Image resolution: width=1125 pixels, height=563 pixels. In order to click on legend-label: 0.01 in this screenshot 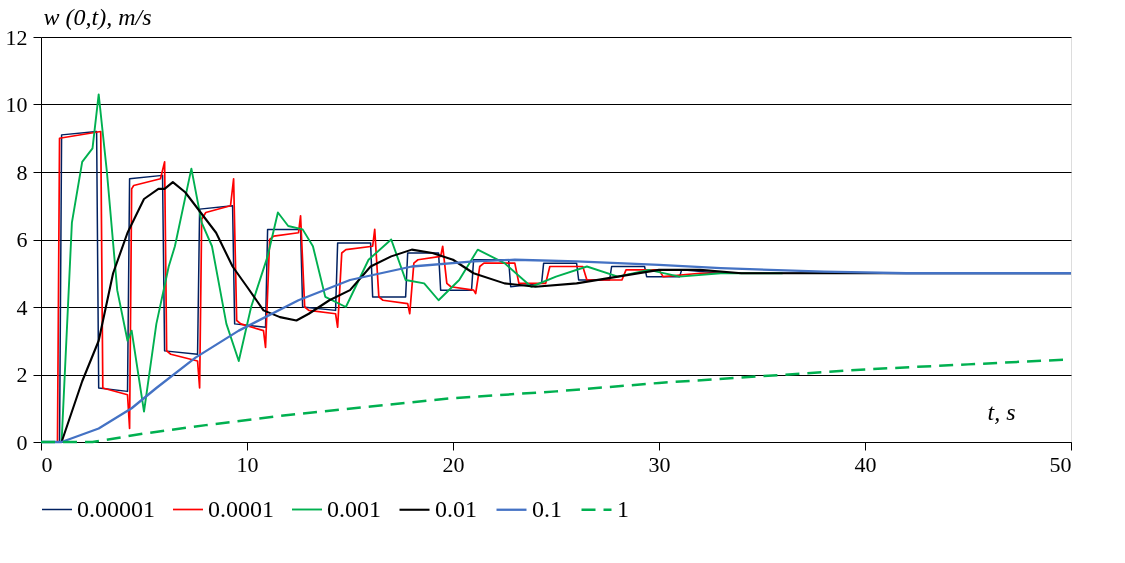, I will do `click(456, 508)`.